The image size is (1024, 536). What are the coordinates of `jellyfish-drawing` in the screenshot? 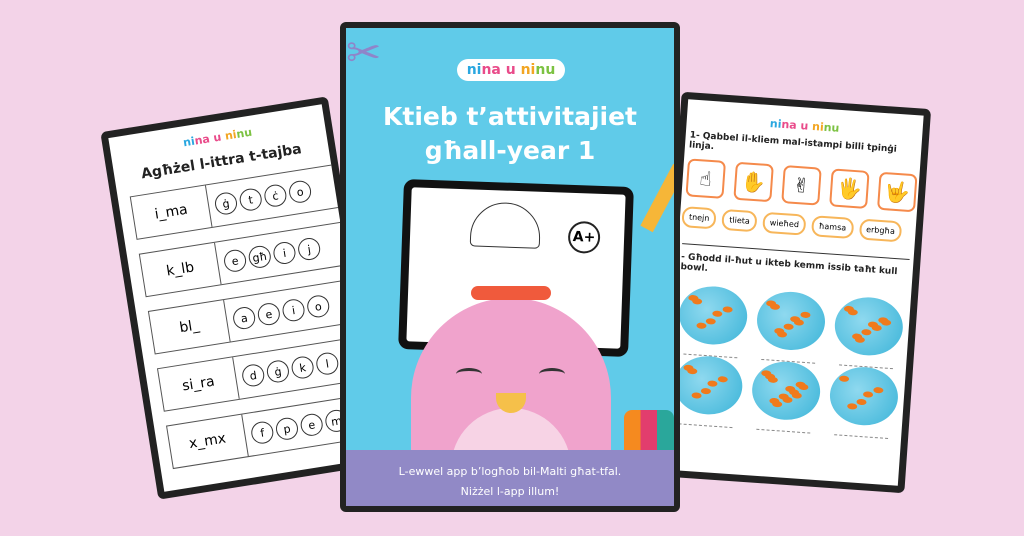 It's located at (505, 225).